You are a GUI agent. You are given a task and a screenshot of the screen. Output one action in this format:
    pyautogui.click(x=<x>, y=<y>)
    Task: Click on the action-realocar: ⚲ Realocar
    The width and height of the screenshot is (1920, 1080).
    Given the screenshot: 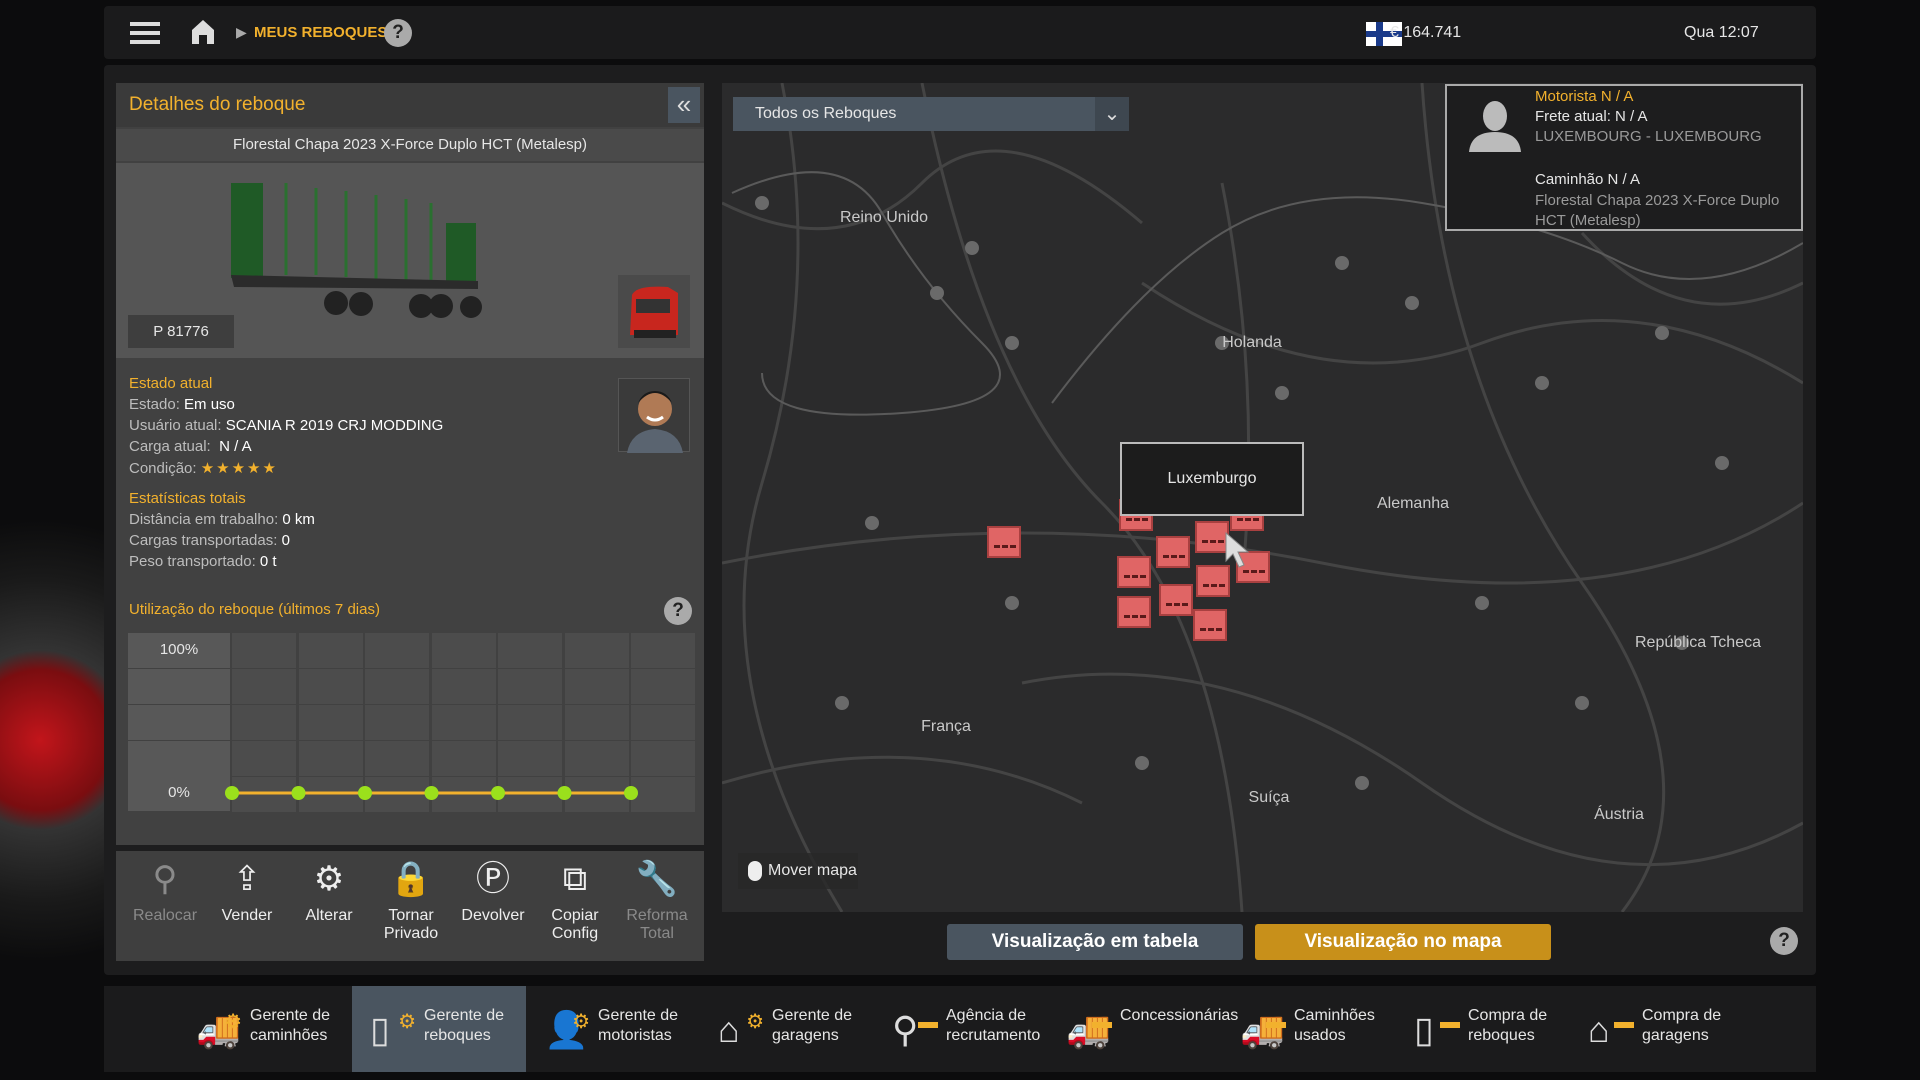 What is the action you would take?
    pyautogui.click(x=165, y=891)
    